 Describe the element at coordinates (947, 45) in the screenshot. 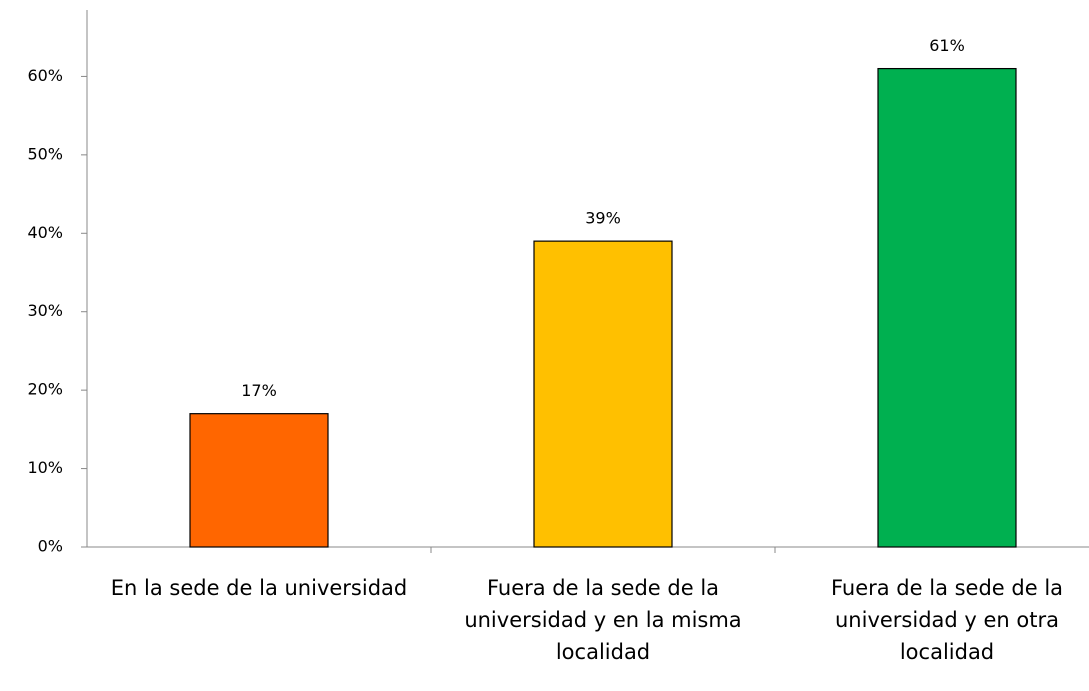

I see `data-label: 61%` at that location.